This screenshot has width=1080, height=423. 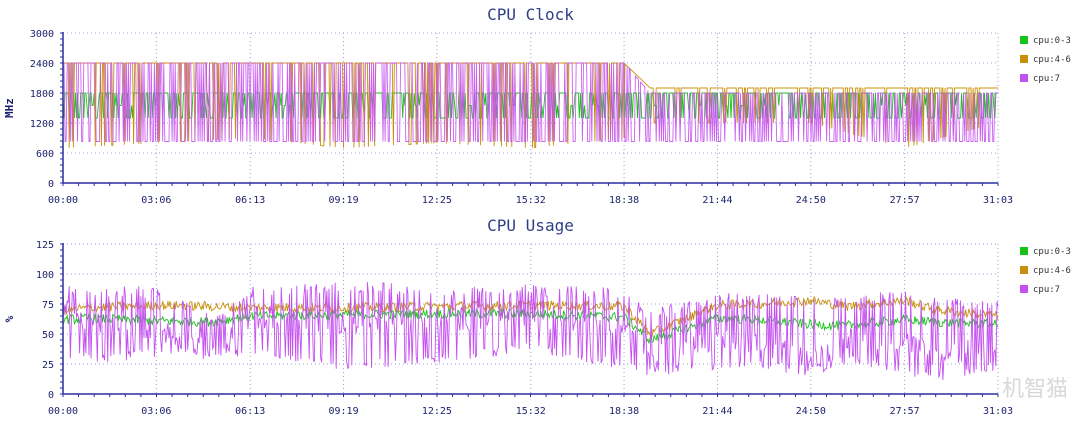 I want to click on y-tick-label: 600, so click(x=45, y=154).